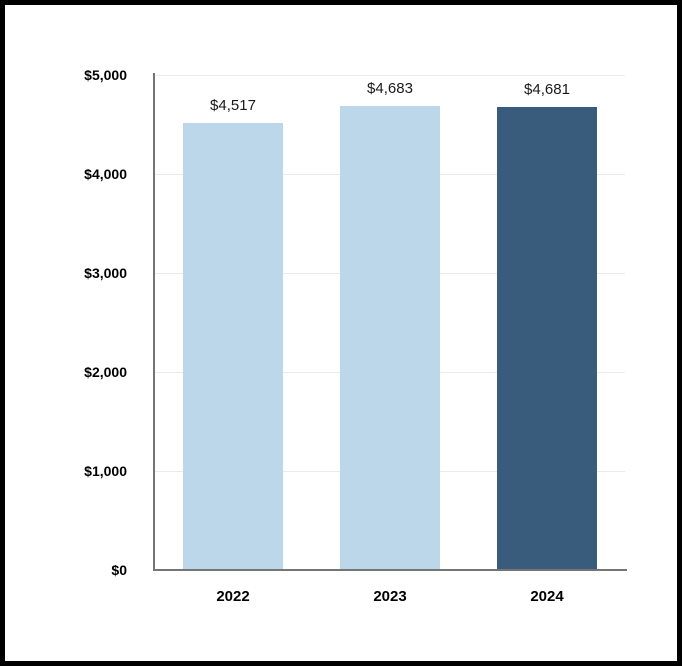 Image resolution: width=682 pixels, height=666 pixels. I want to click on bar-2023, so click(390, 338).